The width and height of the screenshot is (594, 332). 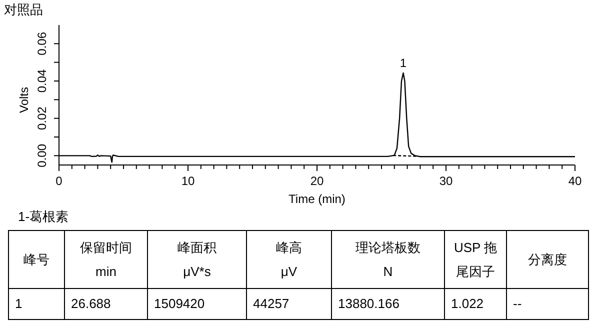 What do you see at coordinates (36, 304) in the screenshot?
I see `text: 1` at bounding box center [36, 304].